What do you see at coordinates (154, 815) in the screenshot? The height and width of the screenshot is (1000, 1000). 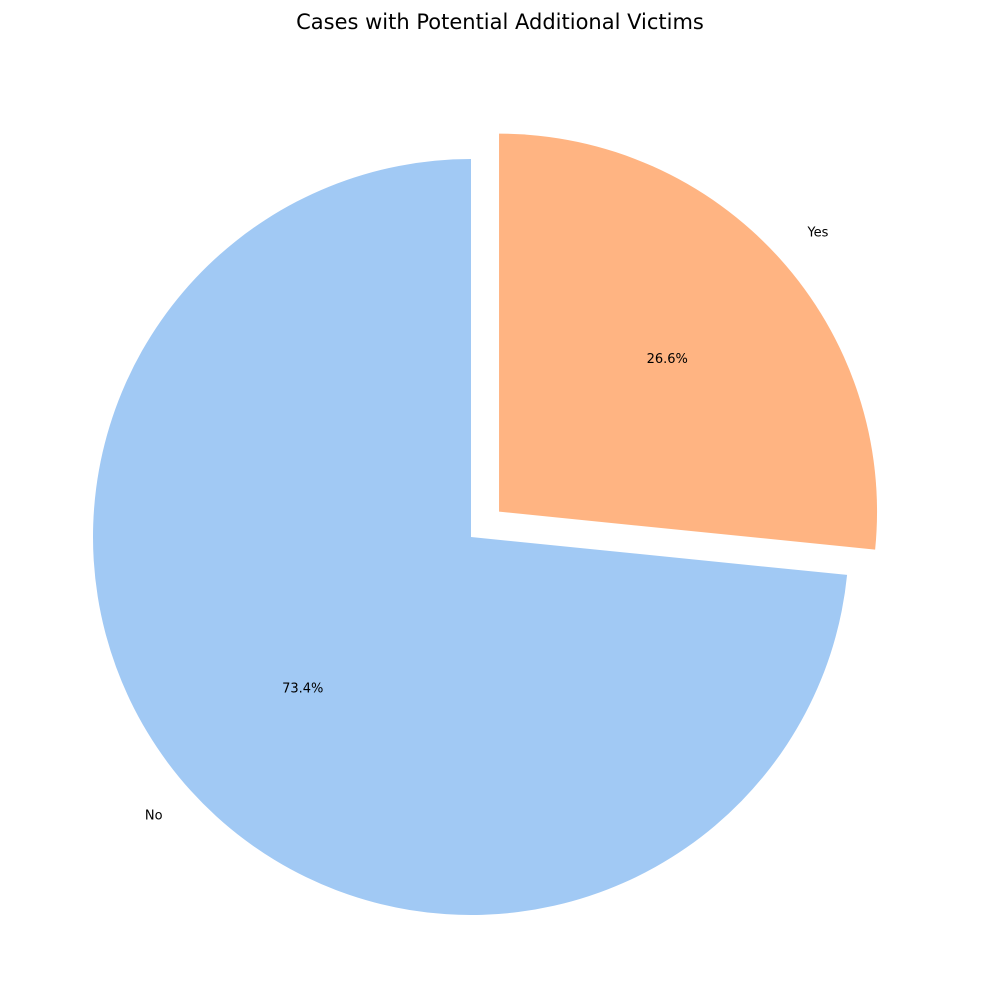 I see `slice-label-no: No` at bounding box center [154, 815].